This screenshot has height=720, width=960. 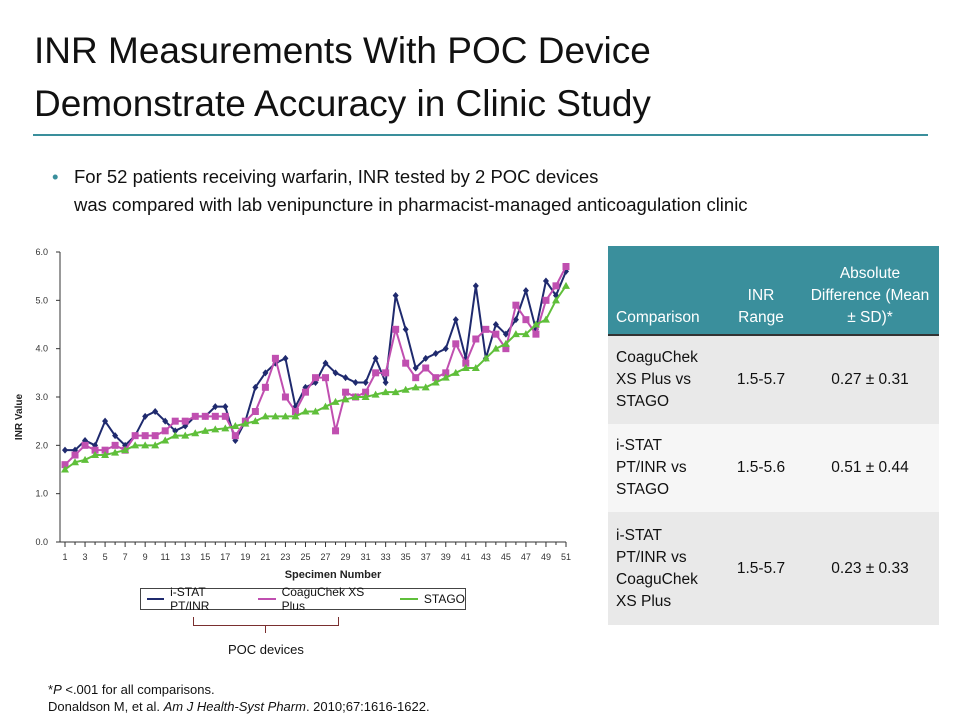 What do you see at coordinates (145, 557) in the screenshot?
I see `x-tick-label: 9` at bounding box center [145, 557].